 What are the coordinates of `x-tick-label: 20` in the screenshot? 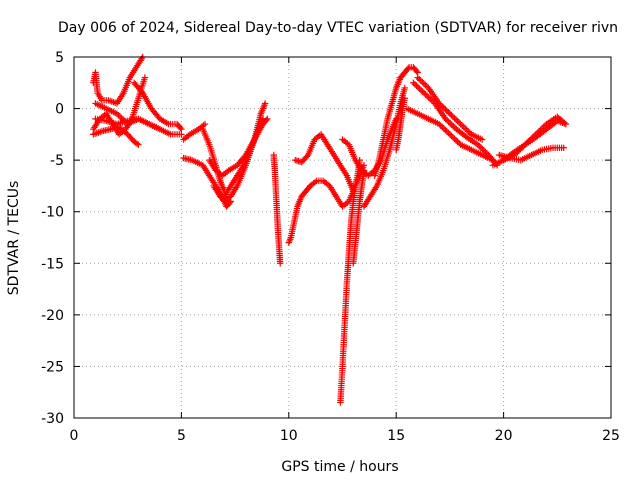 It's located at (504, 436).